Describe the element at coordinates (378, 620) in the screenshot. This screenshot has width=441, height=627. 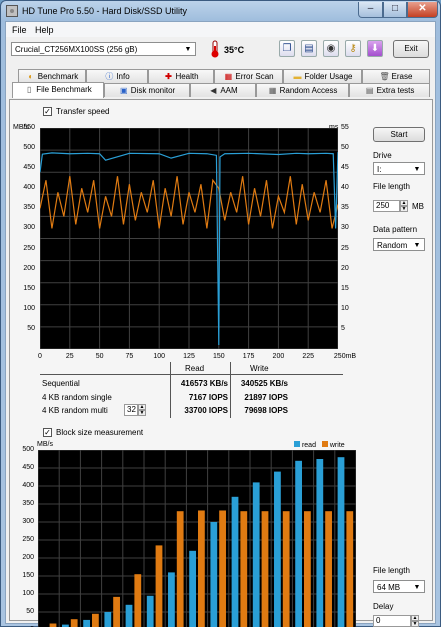
I see `delay-value: 0` at that location.